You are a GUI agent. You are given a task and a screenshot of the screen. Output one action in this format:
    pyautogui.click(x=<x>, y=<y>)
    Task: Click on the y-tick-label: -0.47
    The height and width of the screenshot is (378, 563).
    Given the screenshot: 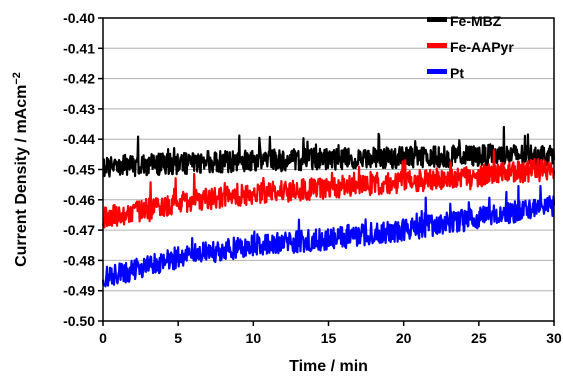 What is the action you would take?
    pyautogui.click(x=79, y=230)
    